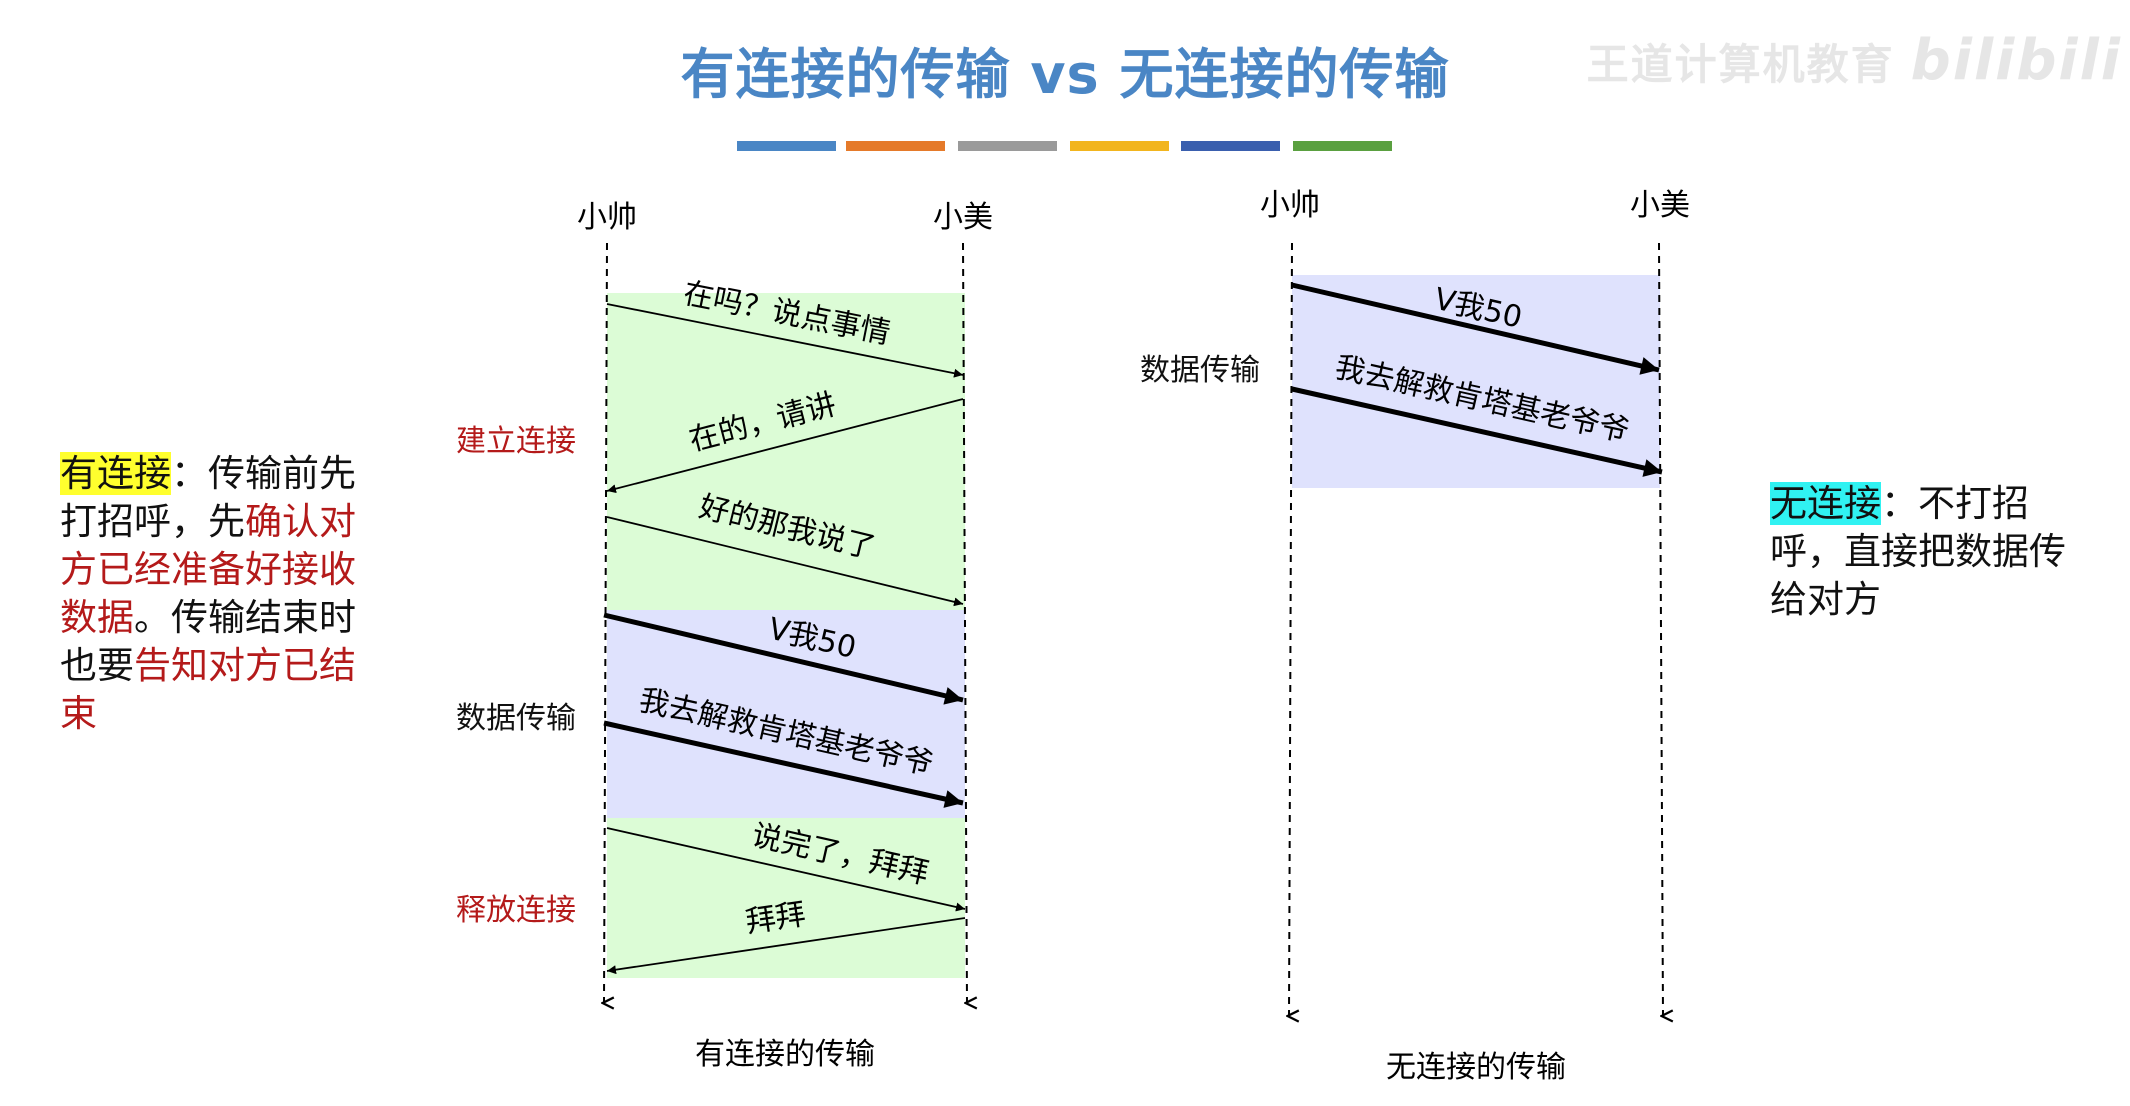  What do you see at coordinates (208, 497) in the screenshot?
I see `note-text: 传输前先打招呼，先` at bounding box center [208, 497].